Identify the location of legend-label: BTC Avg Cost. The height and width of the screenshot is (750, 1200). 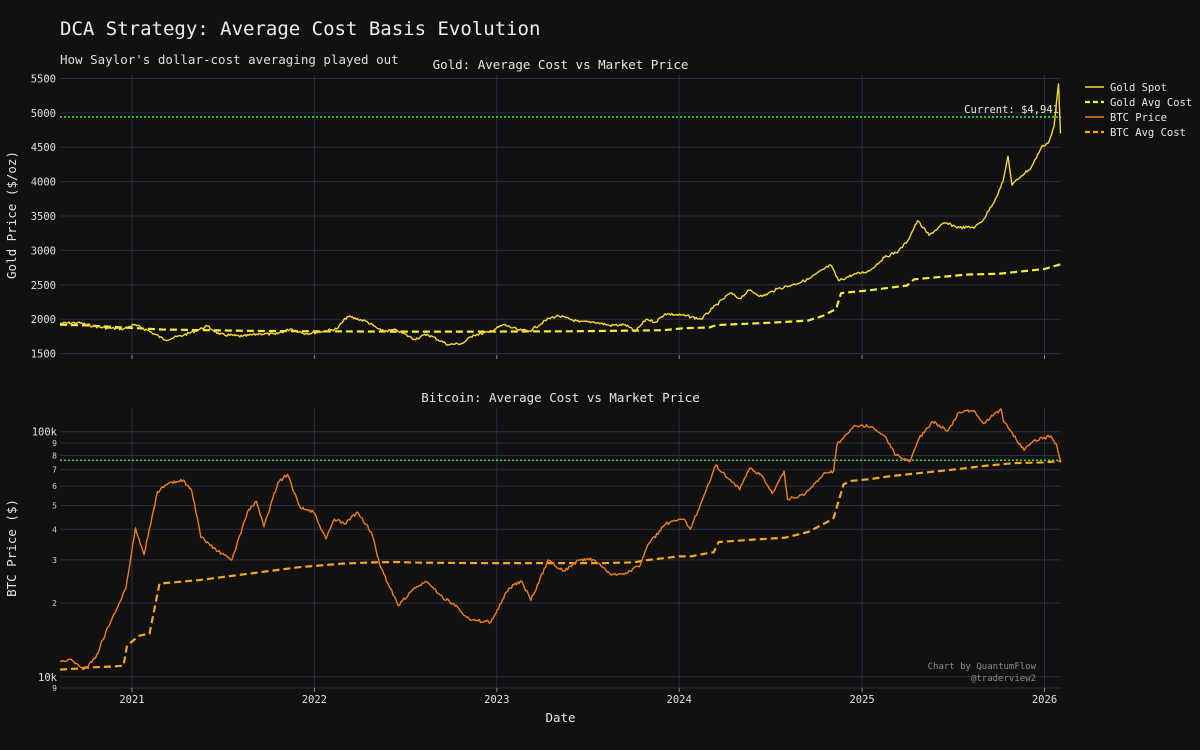
(1148, 133).